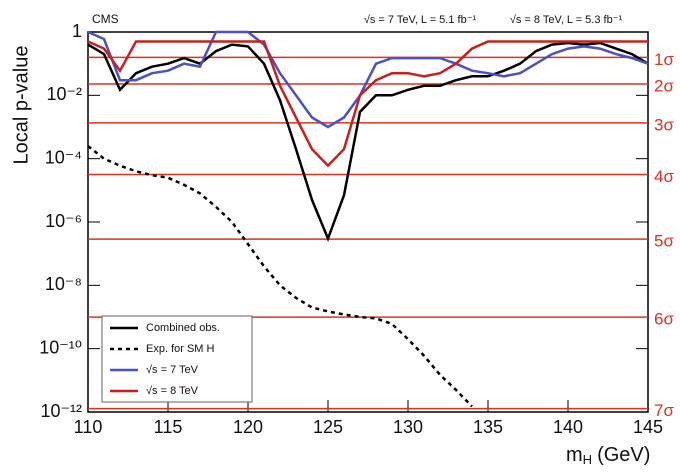 The image size is (680, 472). I want to click on y-tick-label: 10⁻⁴, so click(63, 157).